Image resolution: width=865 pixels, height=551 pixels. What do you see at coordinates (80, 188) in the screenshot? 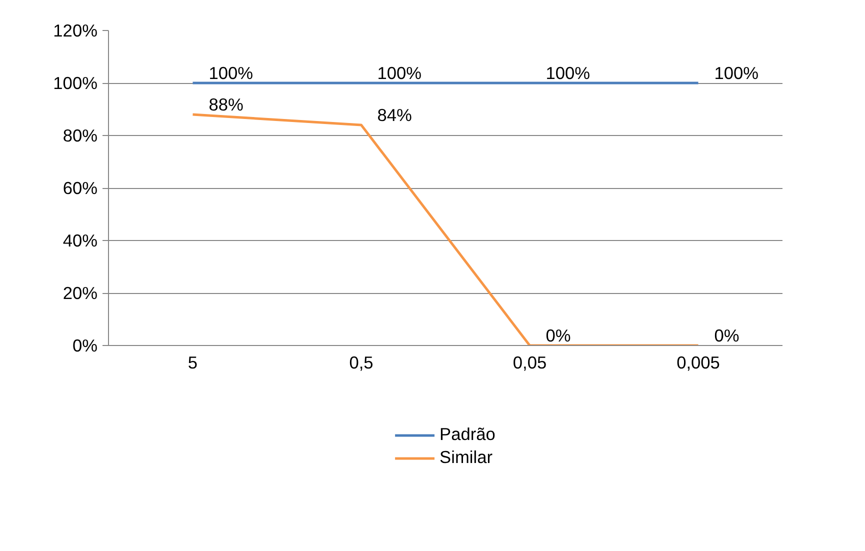
I see `y-tick-label: 60%` at bounding box center [80, 188].